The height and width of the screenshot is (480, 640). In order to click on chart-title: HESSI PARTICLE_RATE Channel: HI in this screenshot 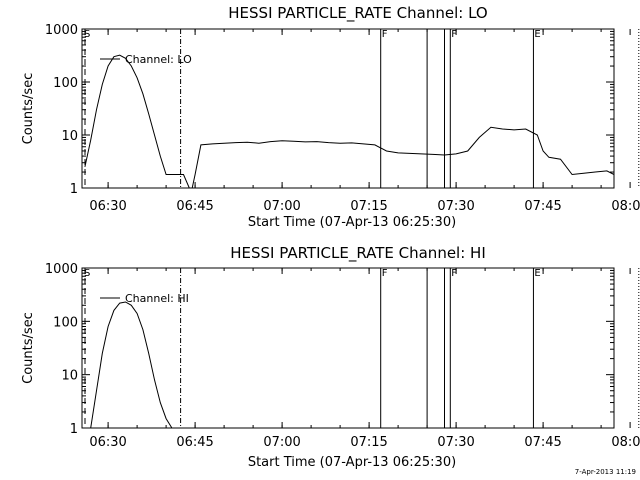, I will do `click(358, 253)`.